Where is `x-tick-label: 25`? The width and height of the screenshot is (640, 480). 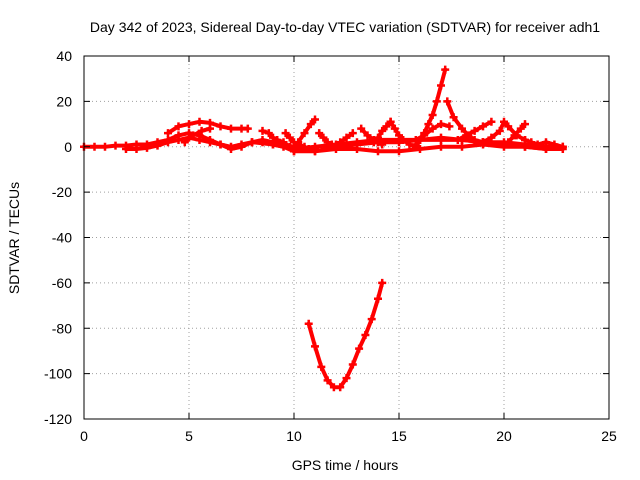 x-tick-label: 25 is located at coordinates (609, 436).